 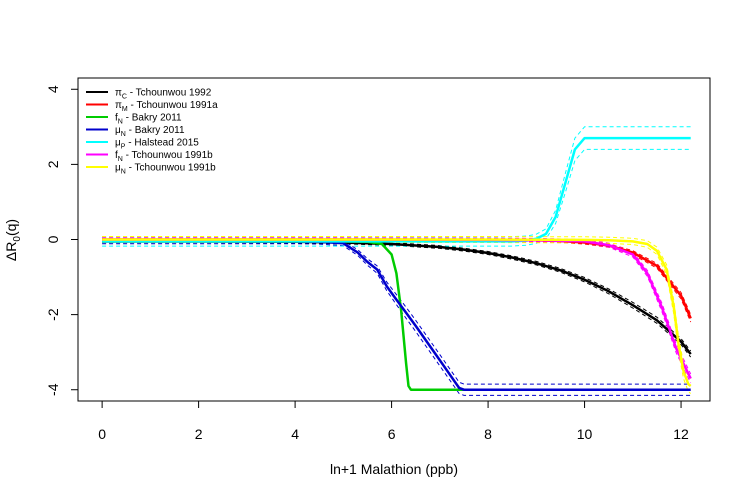 What do you see at coordinates (162, 143) in the screenshot?
I see `legend-label: - Halstead 2015` at bounding box center [162, 143].